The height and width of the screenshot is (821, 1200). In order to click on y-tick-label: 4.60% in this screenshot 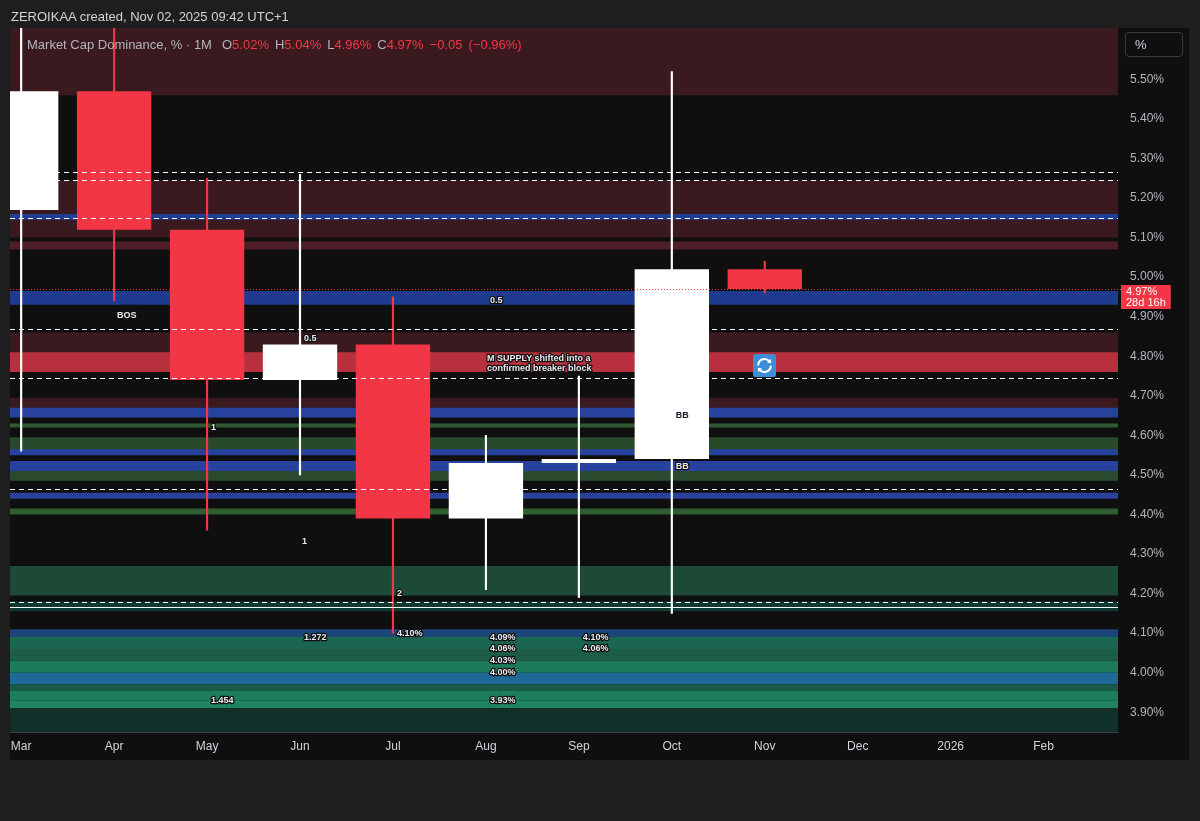, I will do `click(1147, 434)`.